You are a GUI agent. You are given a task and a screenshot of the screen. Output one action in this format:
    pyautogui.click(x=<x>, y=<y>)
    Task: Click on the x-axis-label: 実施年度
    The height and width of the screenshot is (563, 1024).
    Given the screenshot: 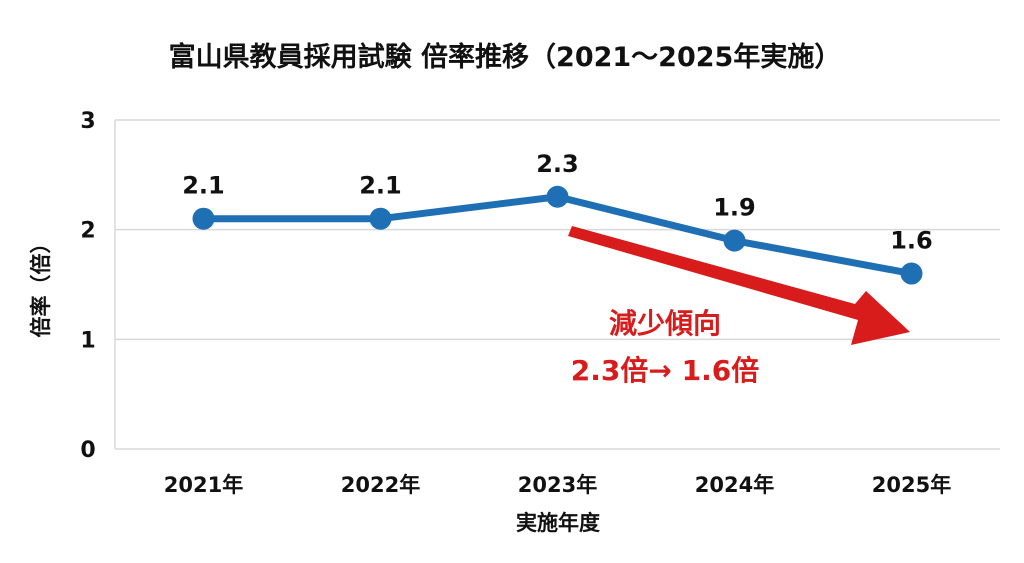 What is the action you would take?
    pyautogui.click(x=558, y=523)
    